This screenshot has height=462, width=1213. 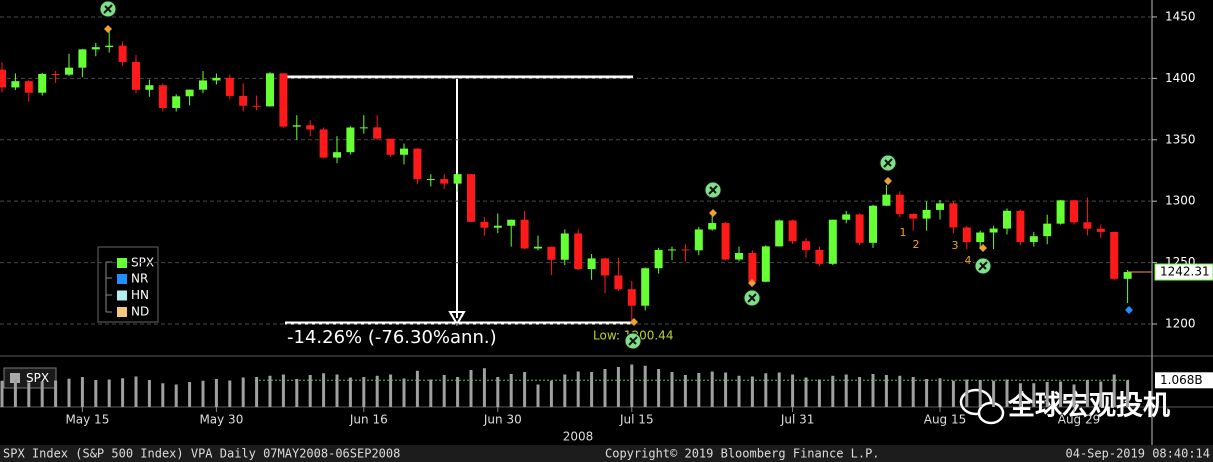 I want to click on x-tick-label: Jul 31, so click(x=797, y=420).